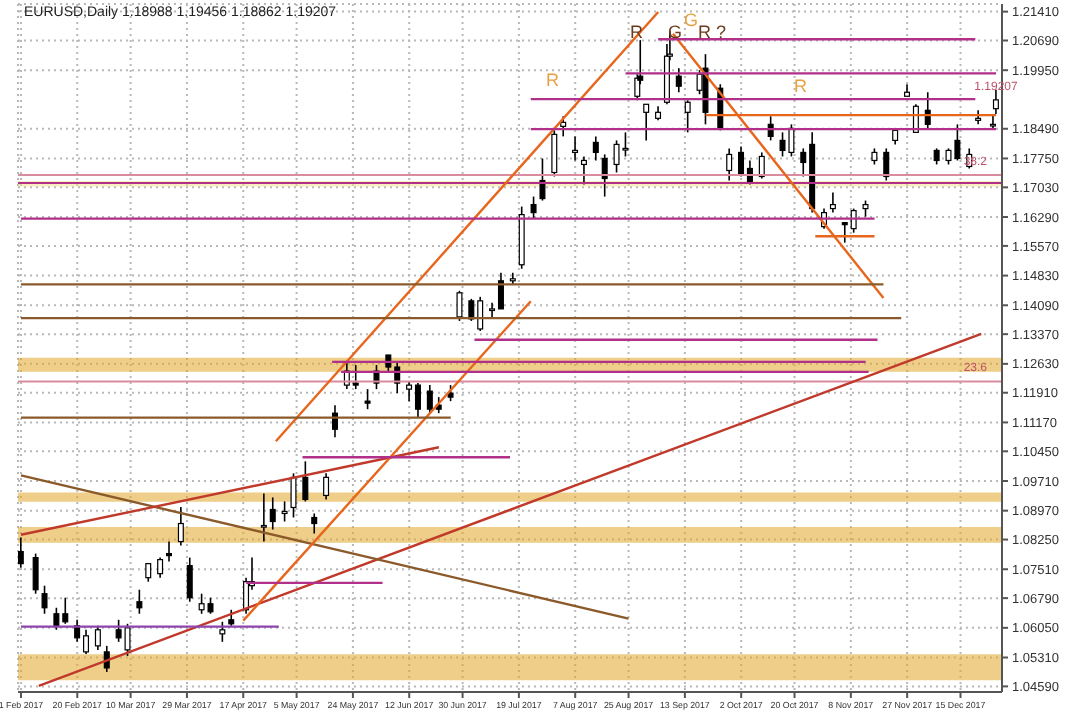 This screenshot has width=1072, height=716. Describe the element at coordinates (721, 32) in the screenshot. I see `annotation: ?` at that location.